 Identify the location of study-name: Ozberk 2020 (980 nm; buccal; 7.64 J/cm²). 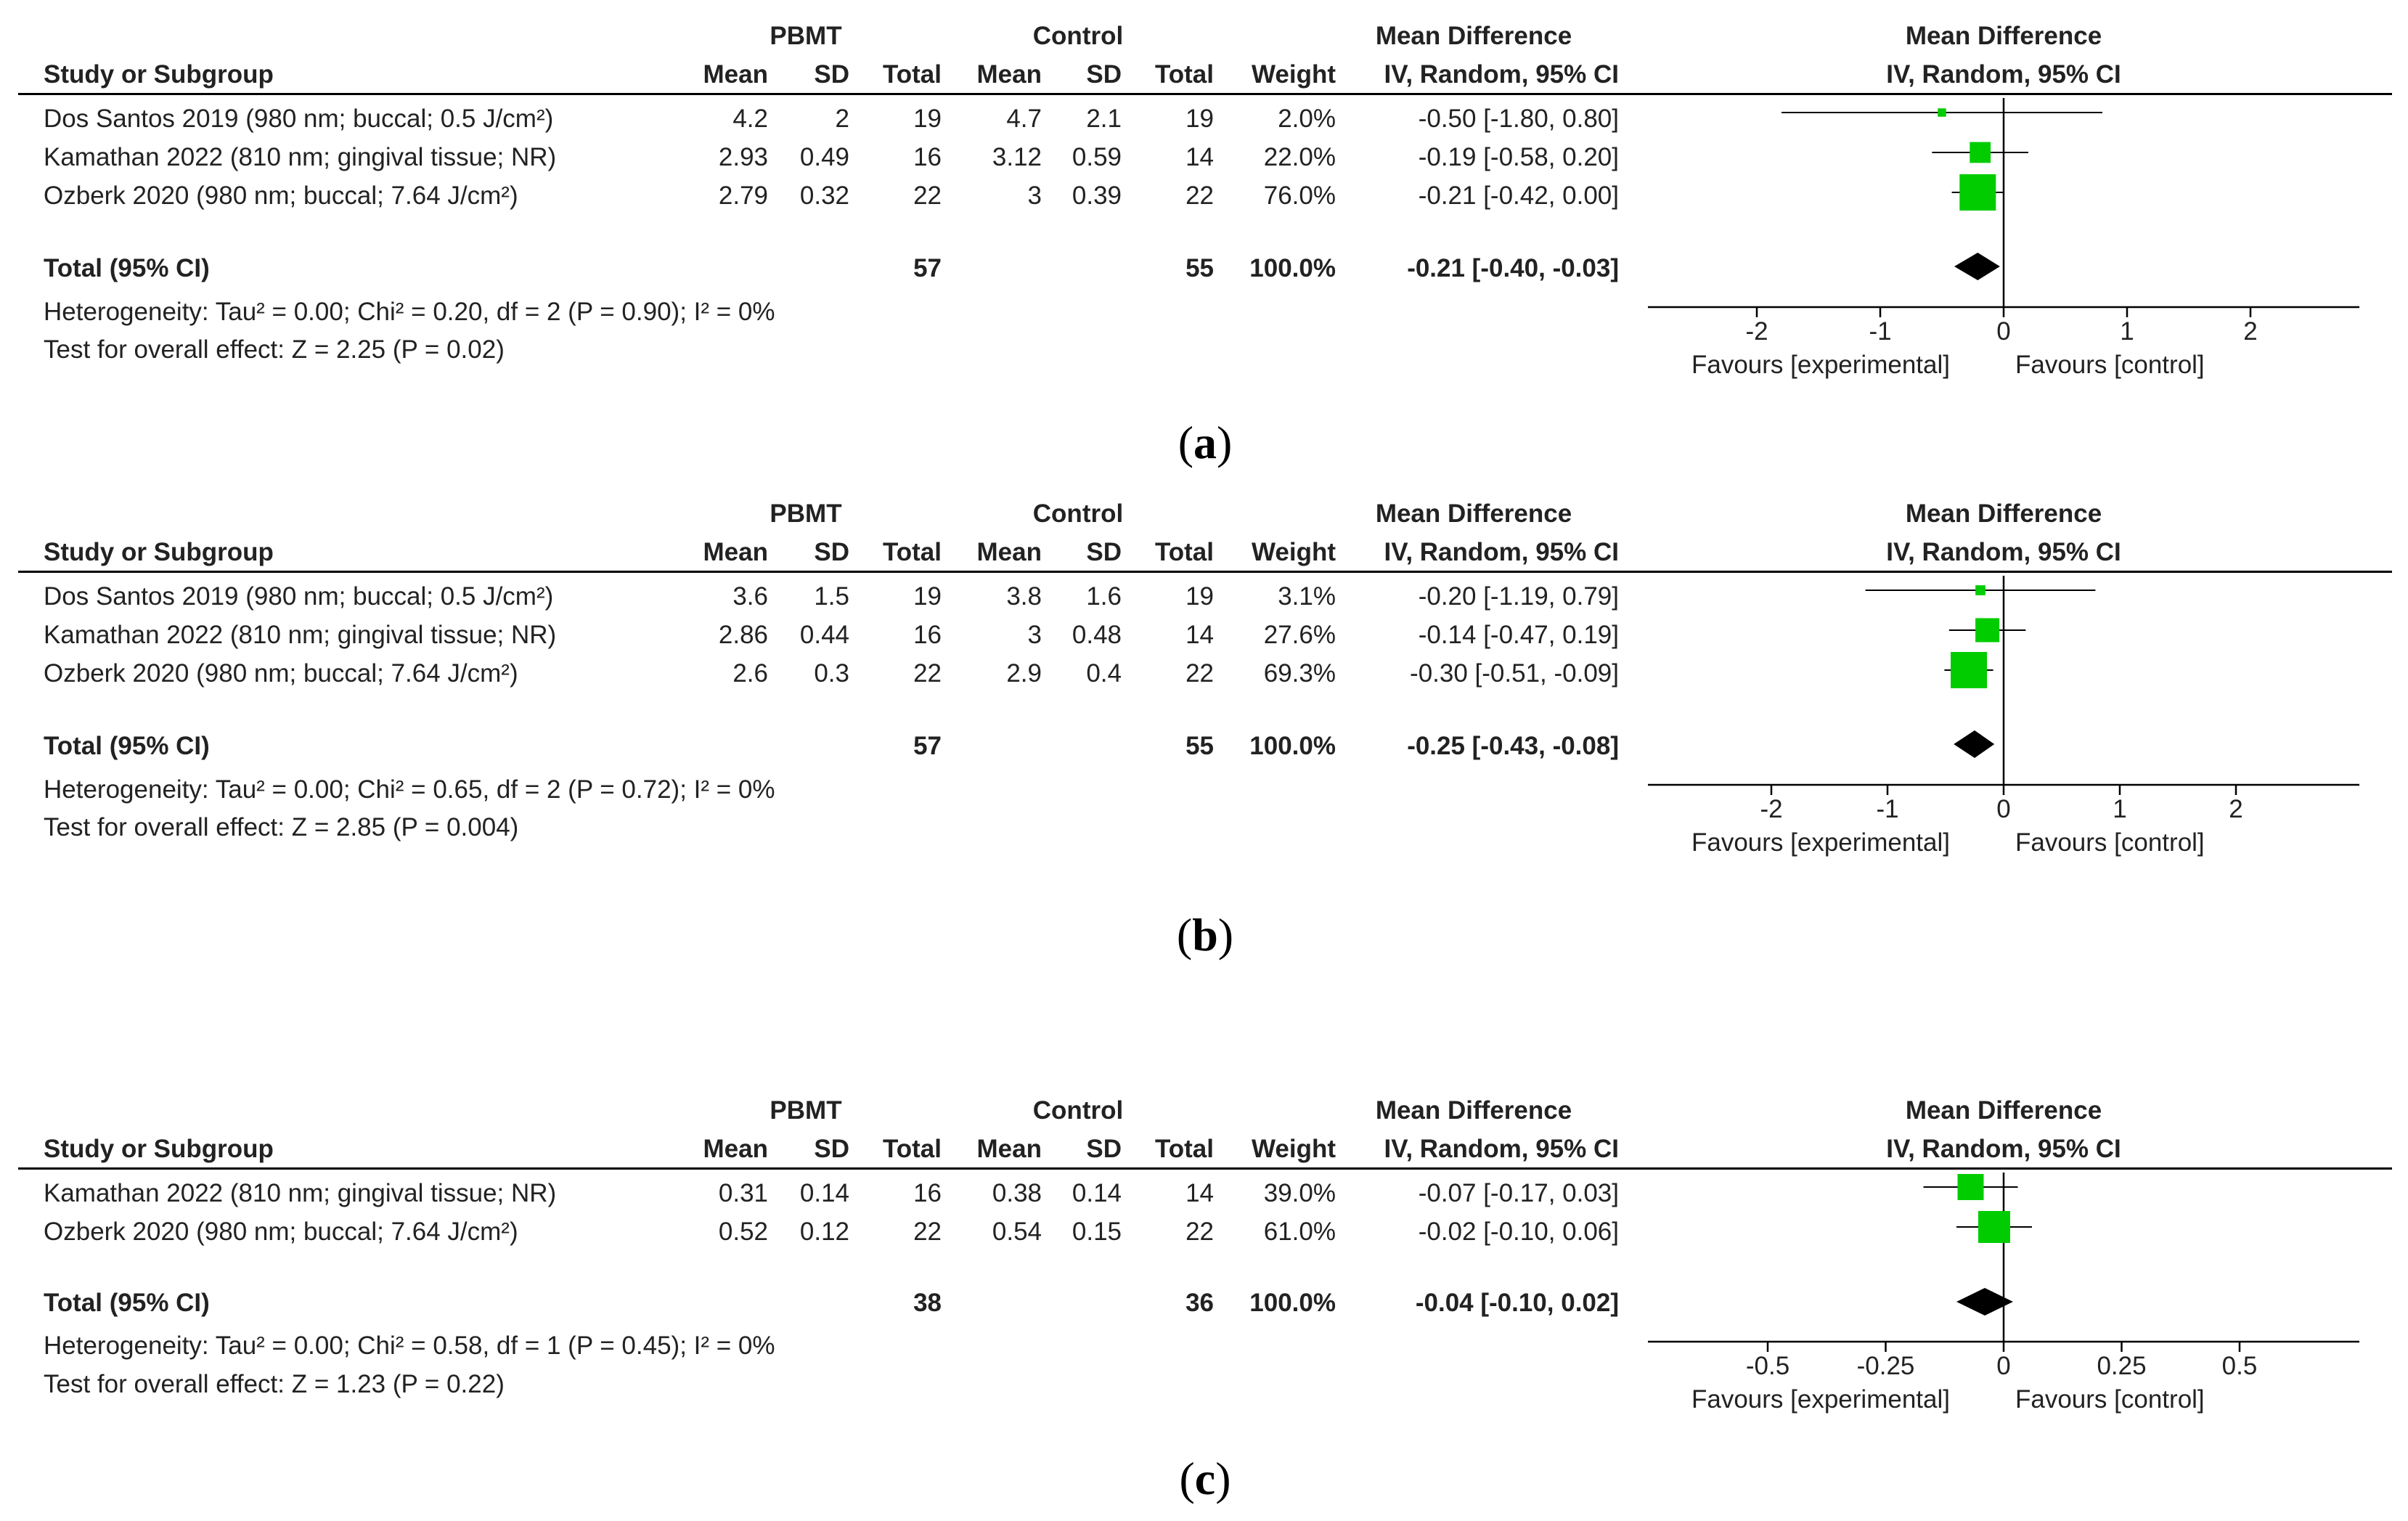
(281, 1232).